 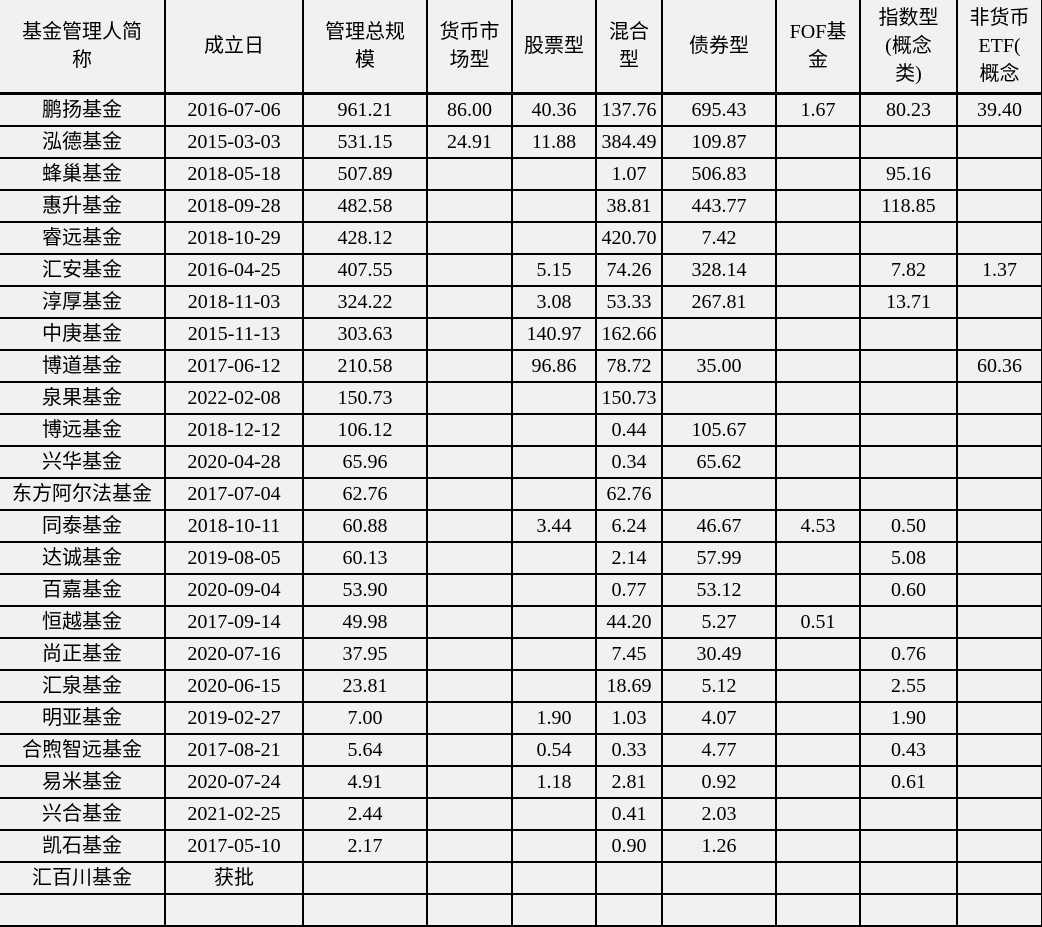 What do you see at coordinates (365, 558) in the screenshot?
I see `cell: 60.13` at bounding box center [365, 558].